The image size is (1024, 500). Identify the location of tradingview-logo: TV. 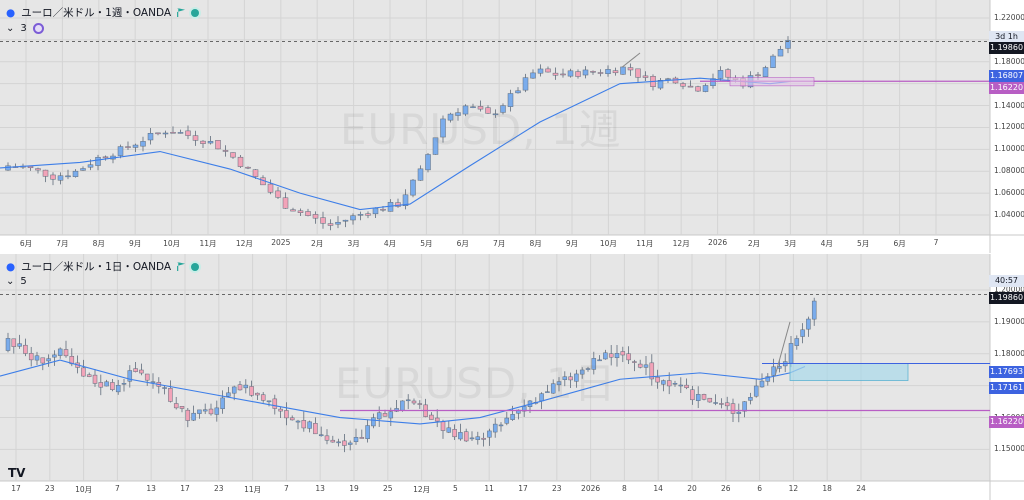
(17, 473).